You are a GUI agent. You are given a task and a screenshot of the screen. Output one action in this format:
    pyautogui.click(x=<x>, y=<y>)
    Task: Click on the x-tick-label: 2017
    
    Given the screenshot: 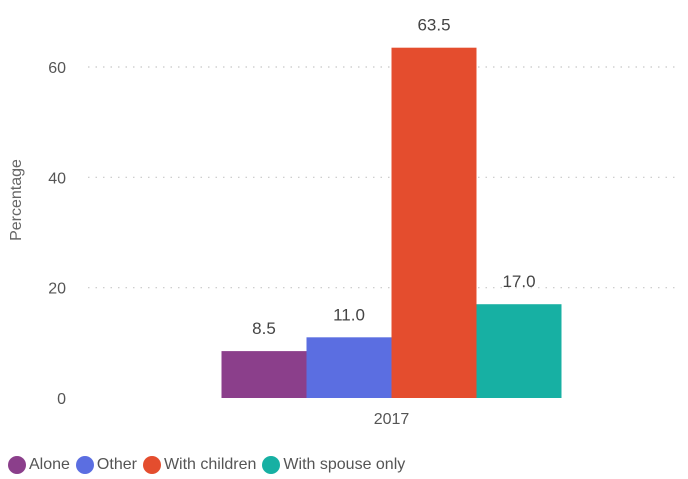 What is the action you would take?
    pyautogui.click(x=392, y=419)
    